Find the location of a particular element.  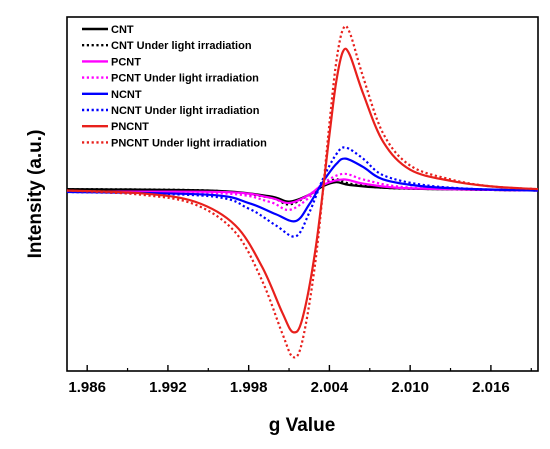

series-line-pcnt-under-light-irradiation is located at coordinates (302, 192).